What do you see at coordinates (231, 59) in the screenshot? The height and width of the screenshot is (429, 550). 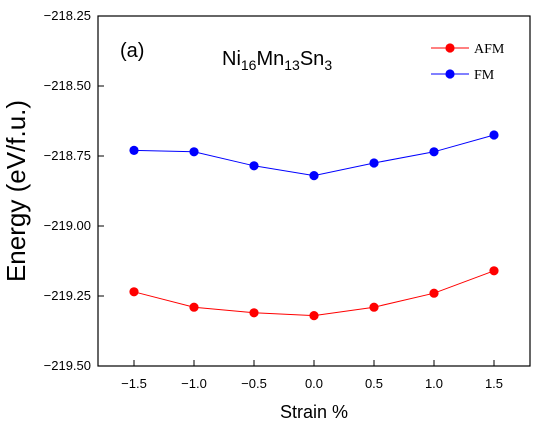 I see `title-ni: Ni` at bounding box center [231, 59].